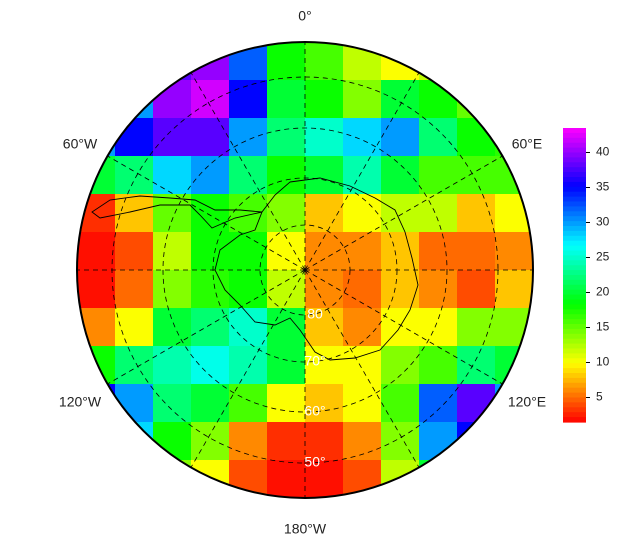 The width and height of the screenshot is (625, 552). What do you see at coordinates (314, 462) in the screenshot?
I see `parallel-label: 50°` at bounding box center [314, 462].